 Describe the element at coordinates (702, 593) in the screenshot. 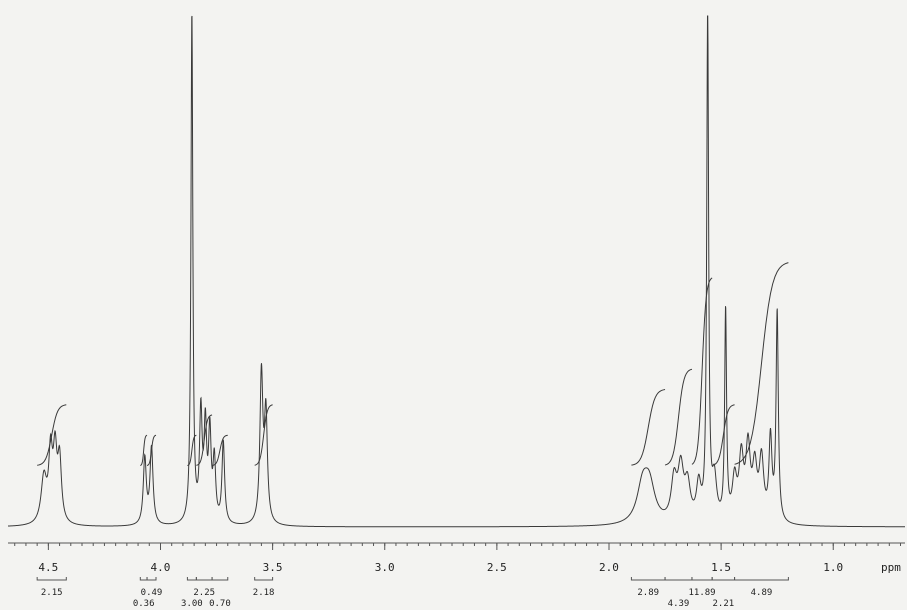

I see `integral-value-label: 11.89` at that location.